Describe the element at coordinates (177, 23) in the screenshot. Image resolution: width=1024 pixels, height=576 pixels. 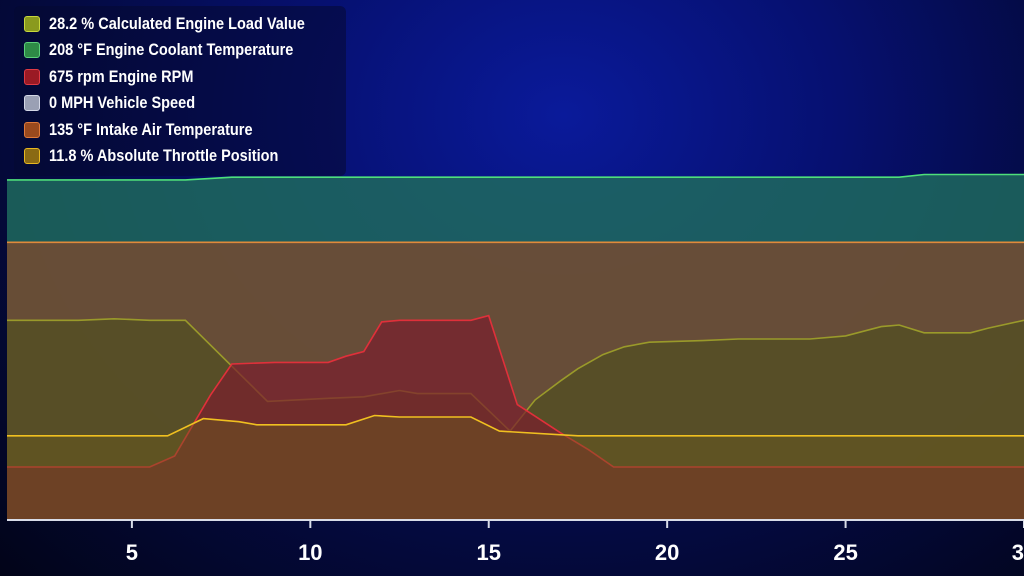
I see `legend-label: 28.2 % Calculated Engine Load Value` at that location.